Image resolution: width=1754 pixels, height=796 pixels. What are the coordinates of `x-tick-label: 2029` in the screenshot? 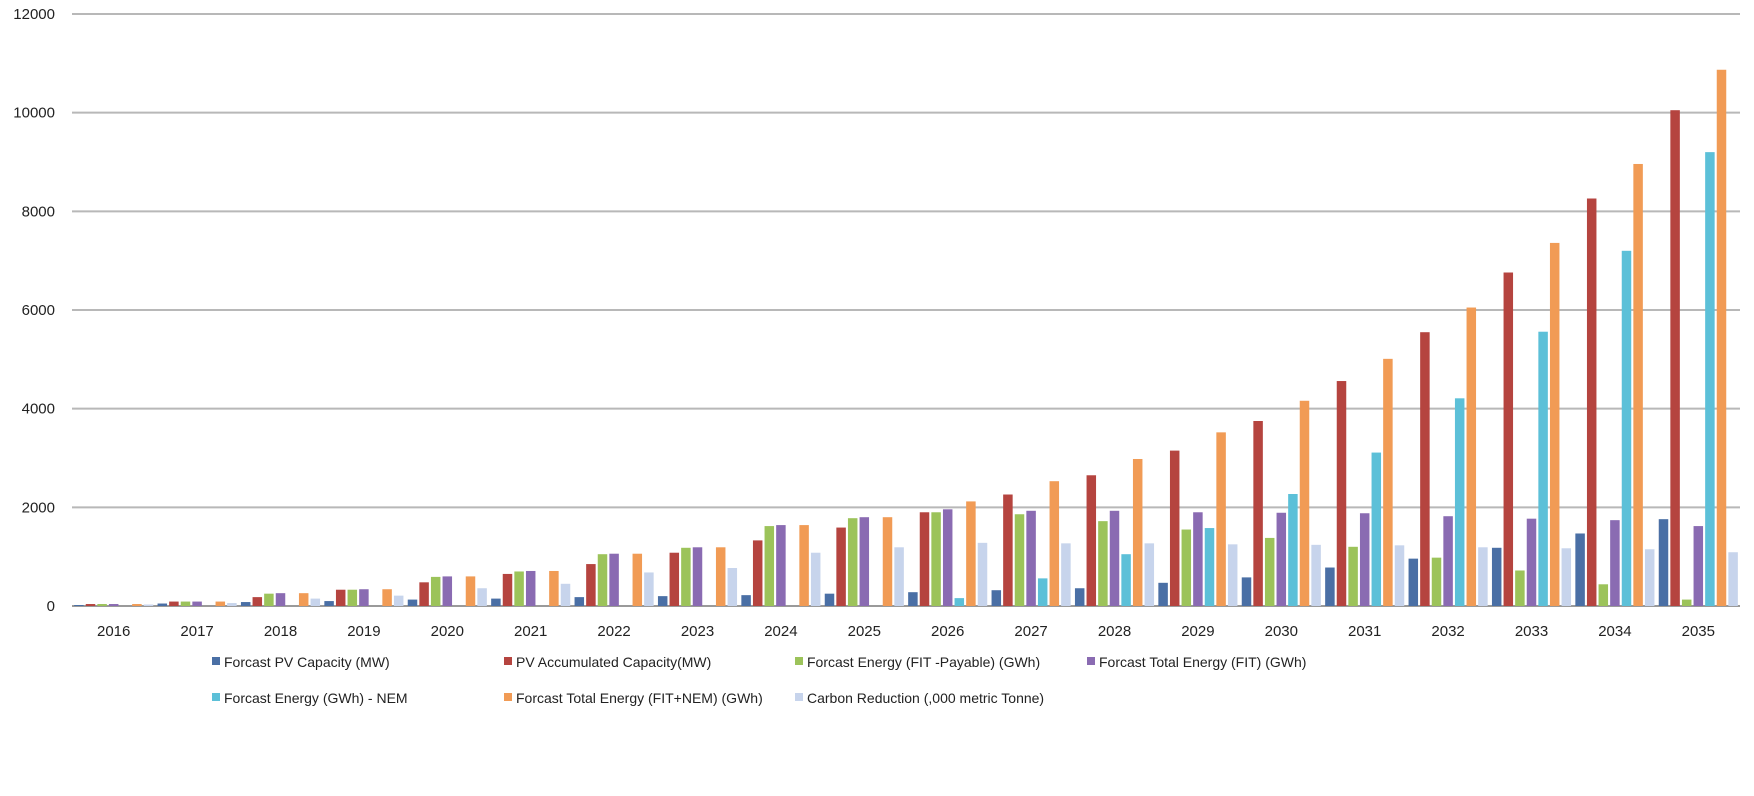 It's located at (1197, 631).